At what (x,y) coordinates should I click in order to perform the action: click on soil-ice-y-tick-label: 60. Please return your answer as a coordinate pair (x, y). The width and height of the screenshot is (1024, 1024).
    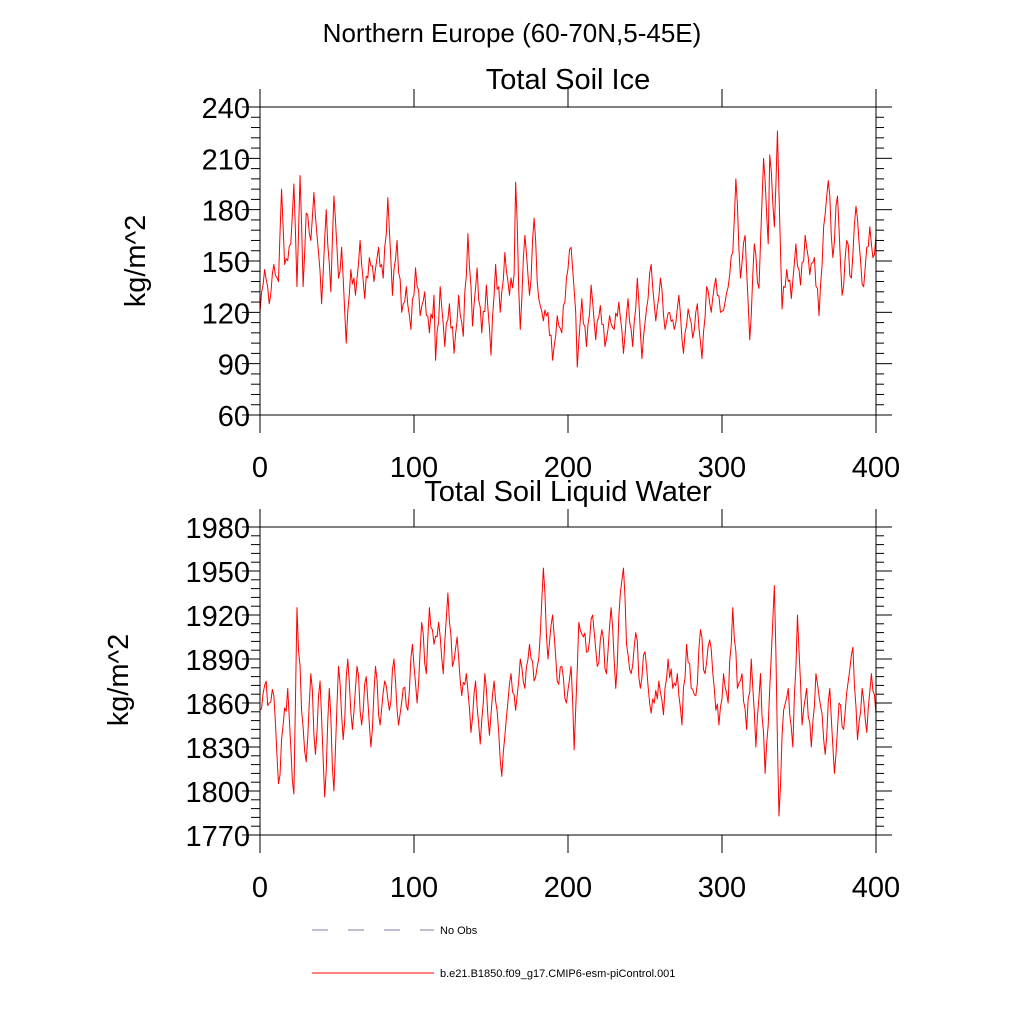
    Looking at the image, I should click on (234, 417).